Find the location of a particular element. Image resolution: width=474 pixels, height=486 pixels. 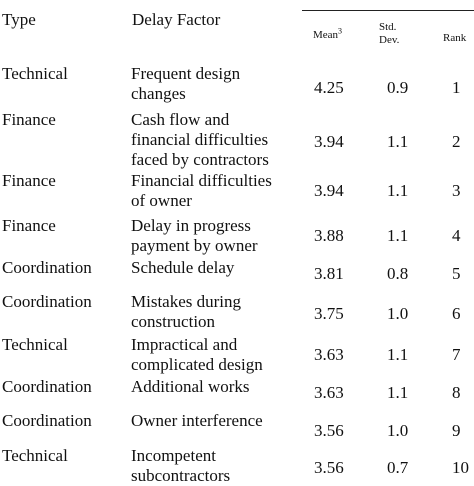

mean-footnote-marker: 3 is located at coordinates (340, 31).